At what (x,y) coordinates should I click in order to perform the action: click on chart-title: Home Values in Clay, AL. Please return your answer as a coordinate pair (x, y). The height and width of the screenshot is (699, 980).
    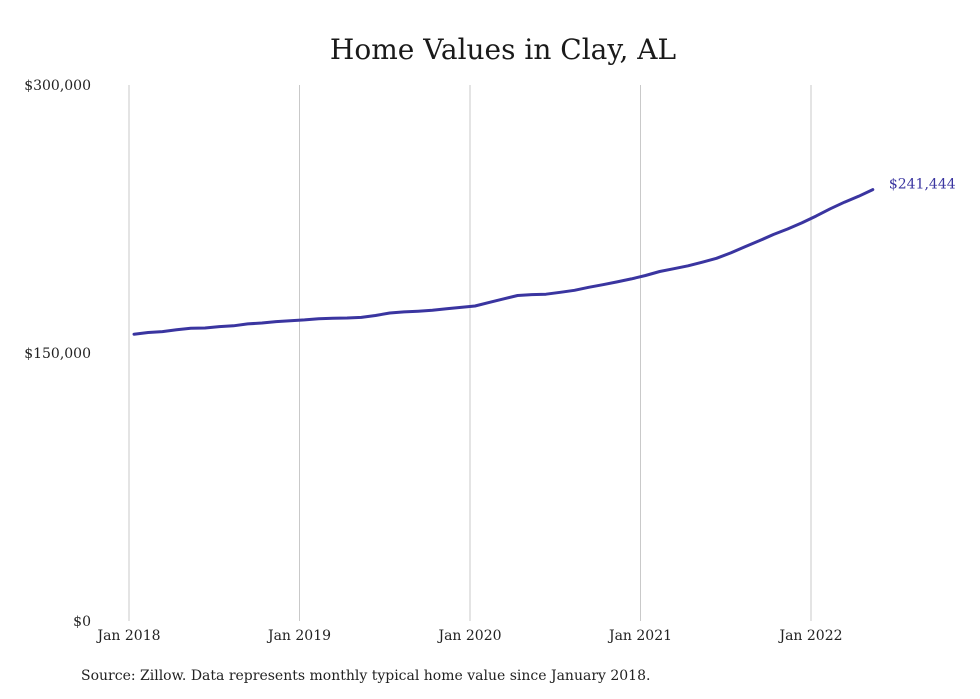
    Looking at the image, I should click on (503, 49).